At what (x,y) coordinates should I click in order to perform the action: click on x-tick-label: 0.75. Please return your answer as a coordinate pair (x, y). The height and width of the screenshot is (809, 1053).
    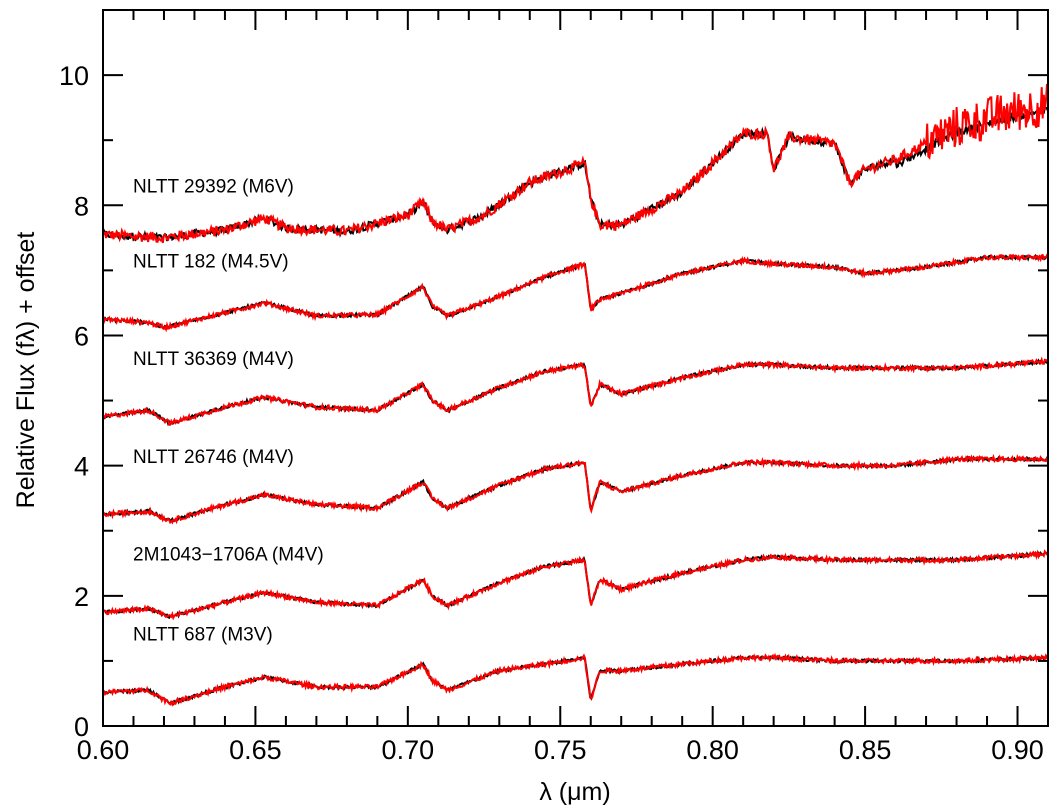
    Looking at the image, I should click on (560, 750).